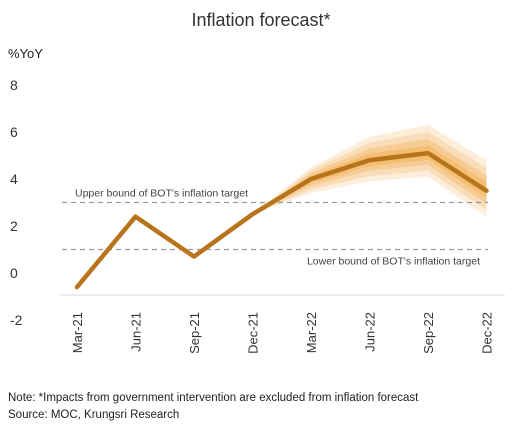  Describe the element at coordinates (25, 53) in the screenshot. I see `y-axis-label: %YoY` at that location.